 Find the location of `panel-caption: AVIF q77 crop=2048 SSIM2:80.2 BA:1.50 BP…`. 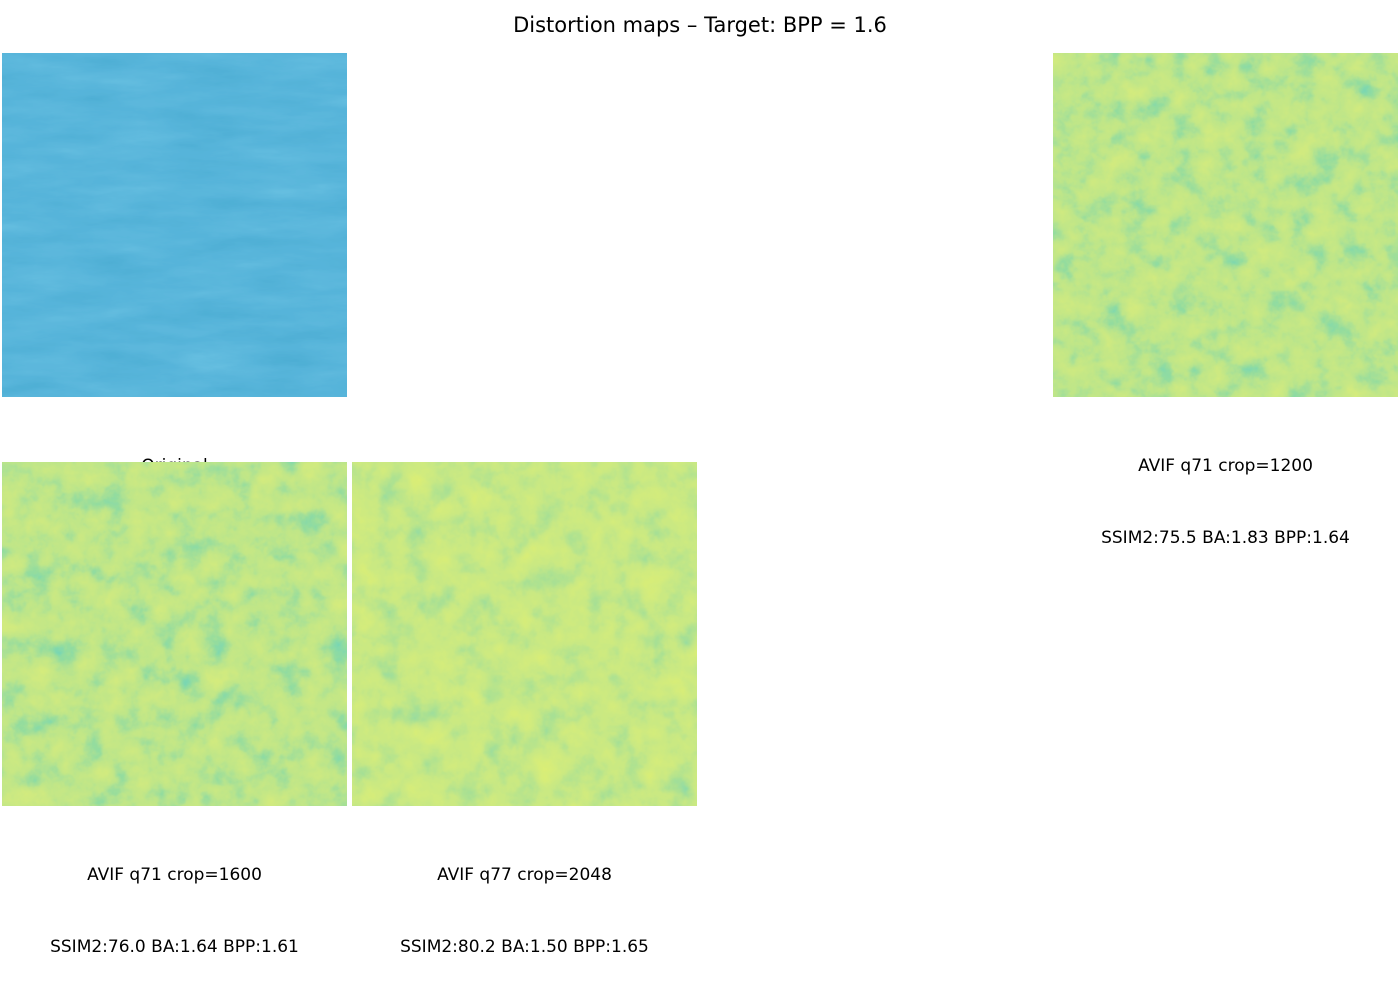

panel-caption: AVIF q77 crop=2048 SSIM2:80.2 BA:1.50 BP… is located at coordinates (524, 911).